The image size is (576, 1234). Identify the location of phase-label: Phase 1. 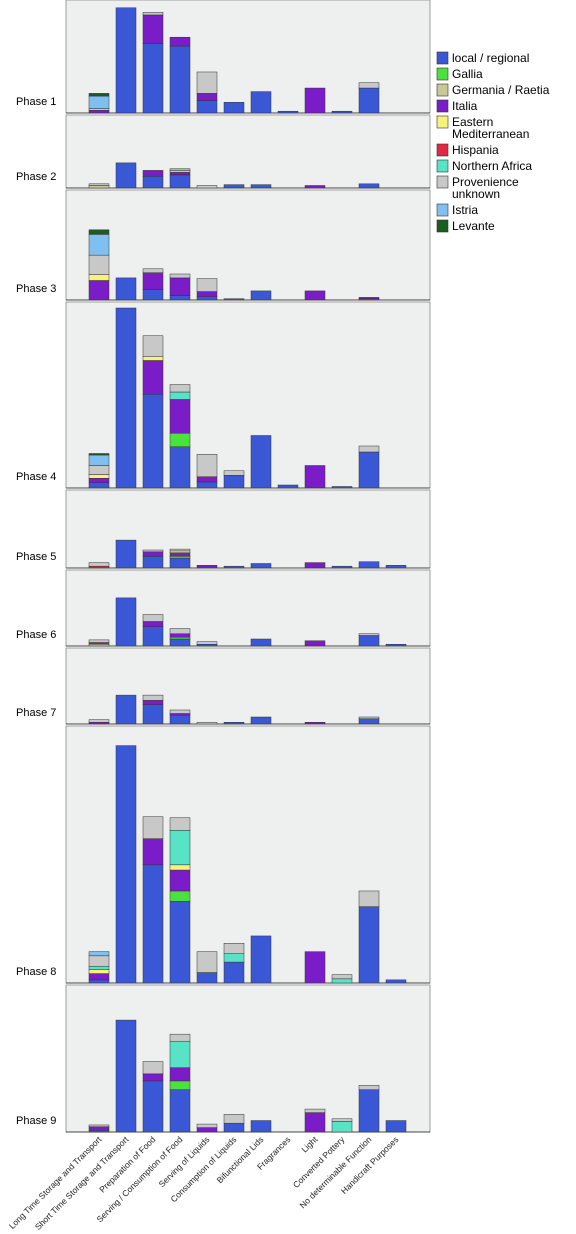
(36, 102).